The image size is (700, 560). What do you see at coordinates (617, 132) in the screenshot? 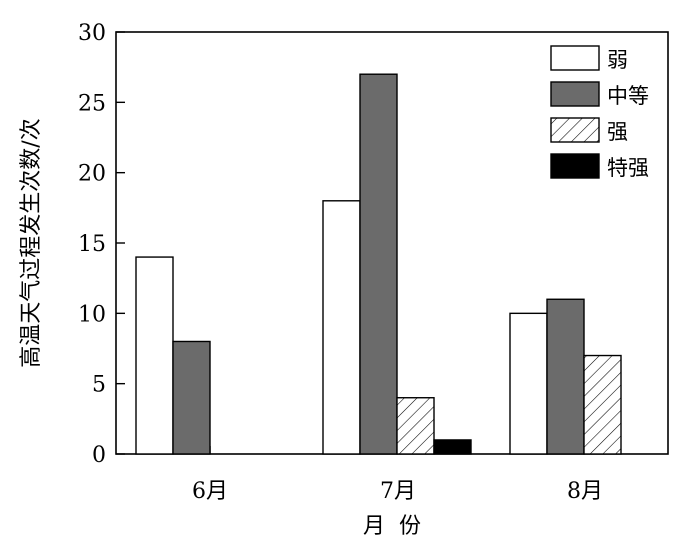
I see `legend-label-3: 强` at bounding box center [617, 132].